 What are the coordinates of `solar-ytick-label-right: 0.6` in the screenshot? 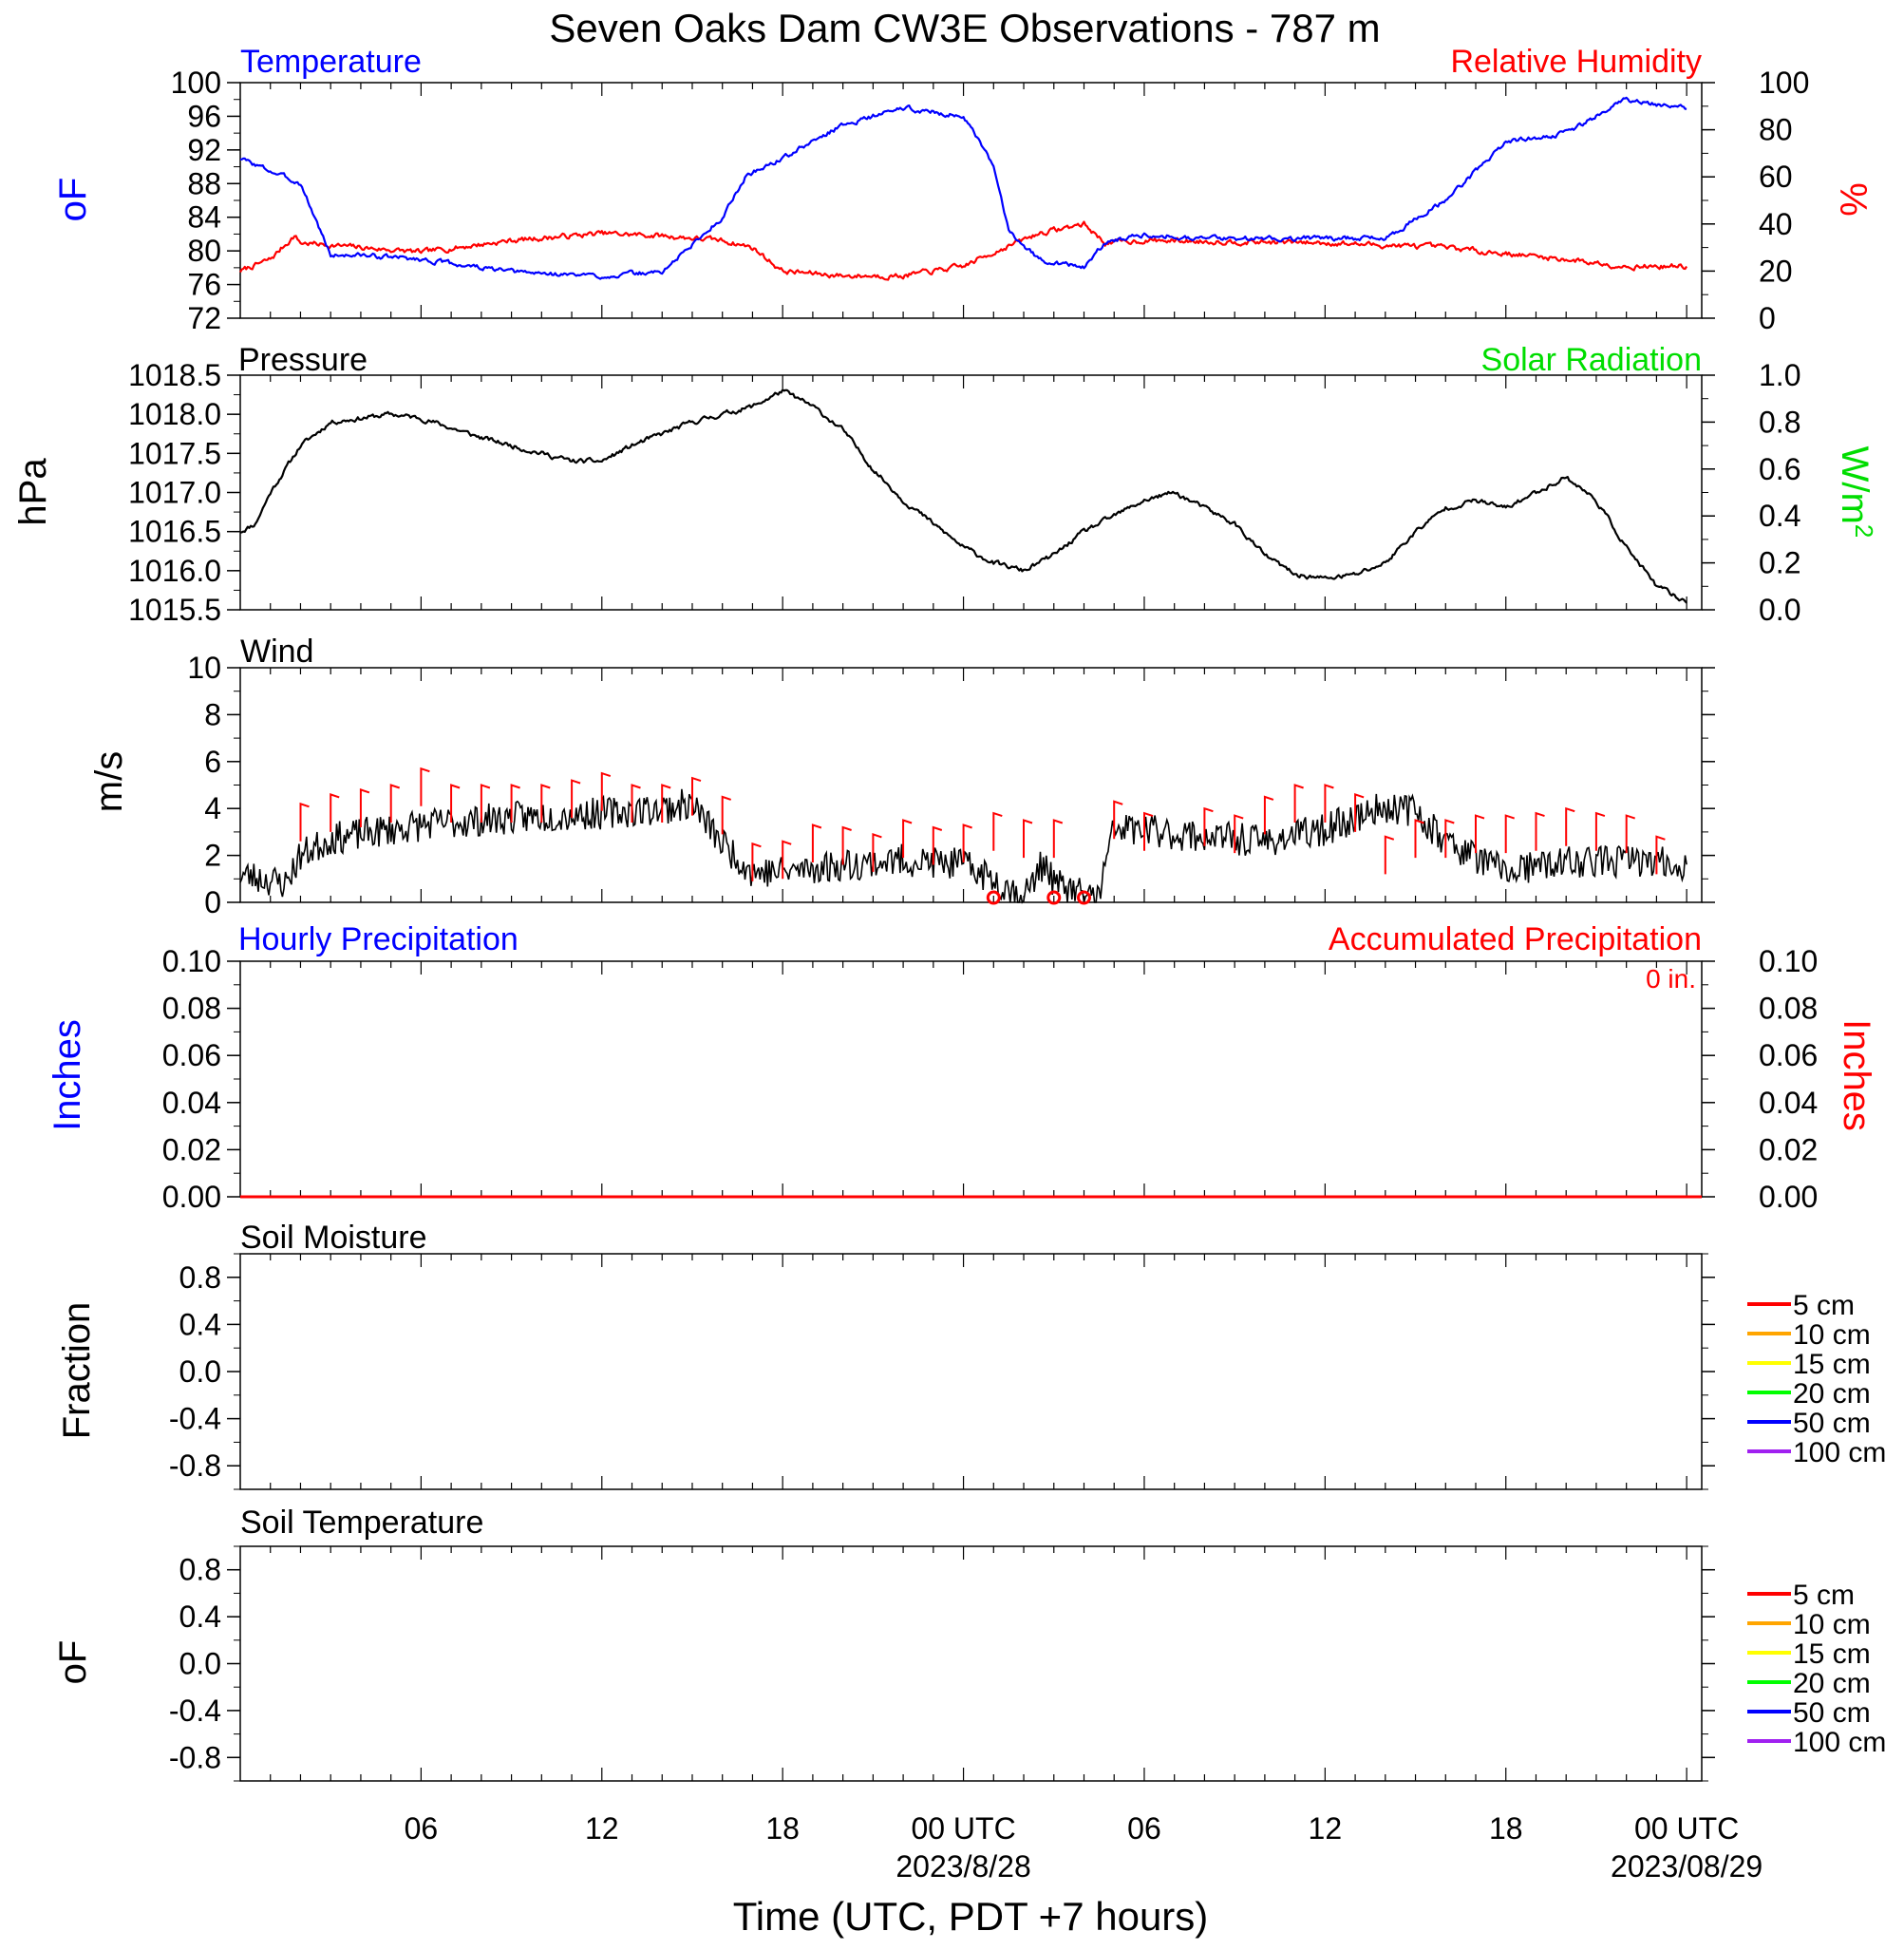 It's located at (1780, 469).